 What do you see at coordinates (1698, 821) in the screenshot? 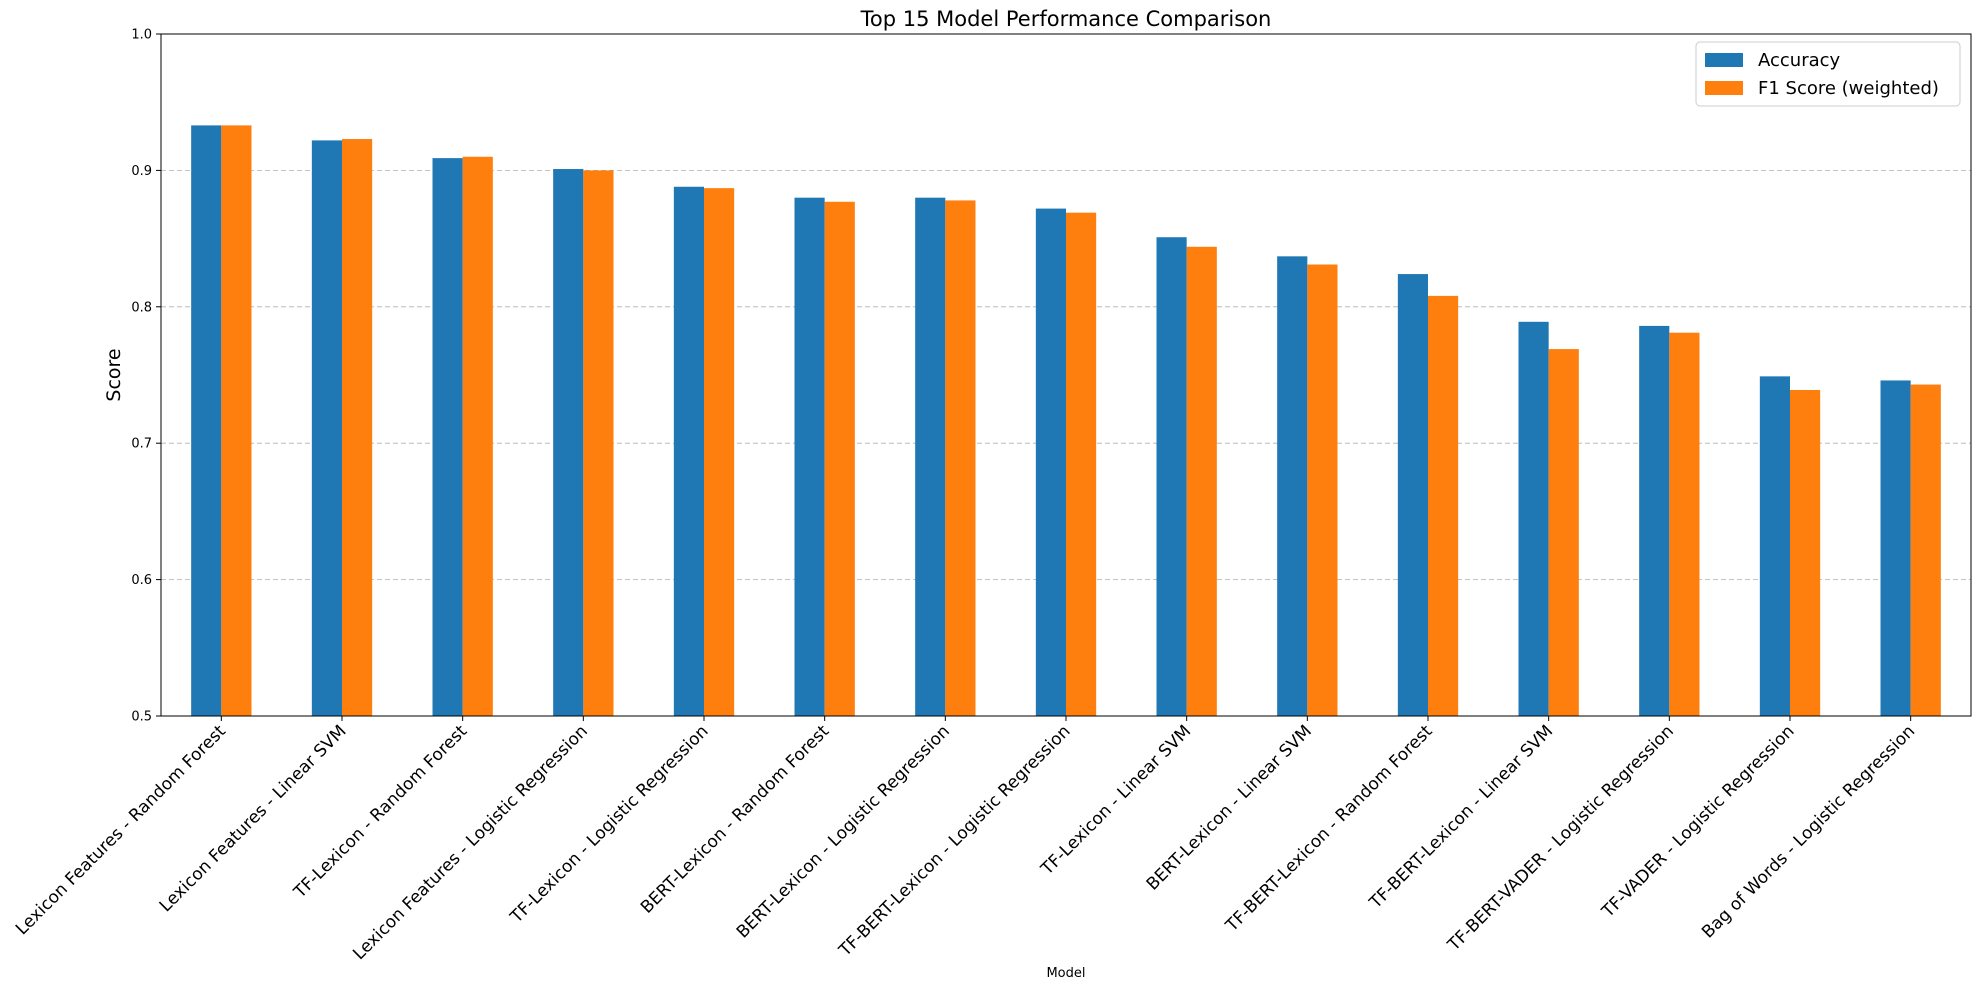
I see `x-tick-label: TF-VADER - Logistic Regression` at bounding box center [1698, 821].